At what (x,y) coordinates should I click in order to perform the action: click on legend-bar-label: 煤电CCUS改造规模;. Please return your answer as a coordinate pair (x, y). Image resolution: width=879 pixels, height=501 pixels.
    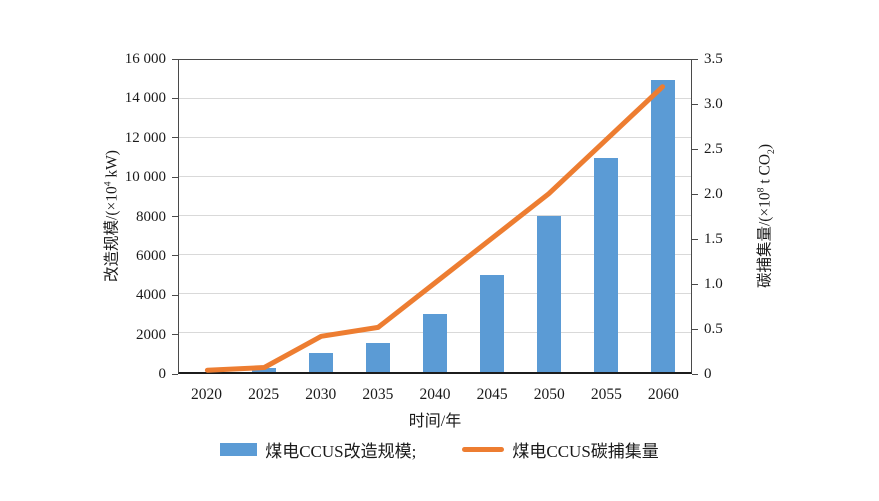
    Looking at the image, I should click on (341, 451).